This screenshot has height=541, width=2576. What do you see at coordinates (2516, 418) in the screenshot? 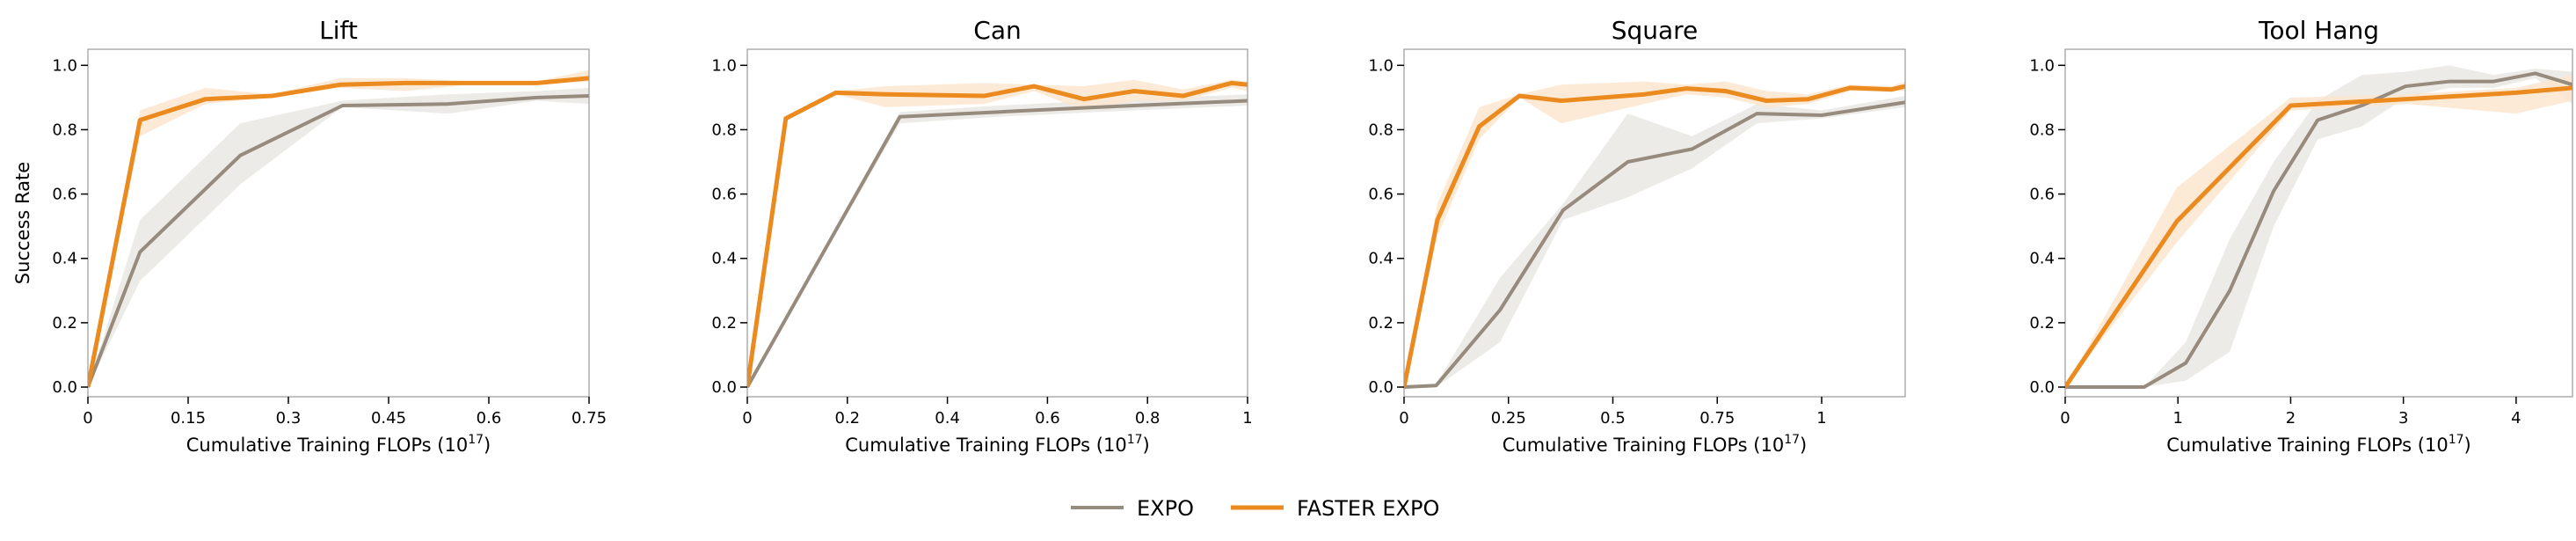
I see `x-tick-label: 4` at bounding box center [2516, 418].